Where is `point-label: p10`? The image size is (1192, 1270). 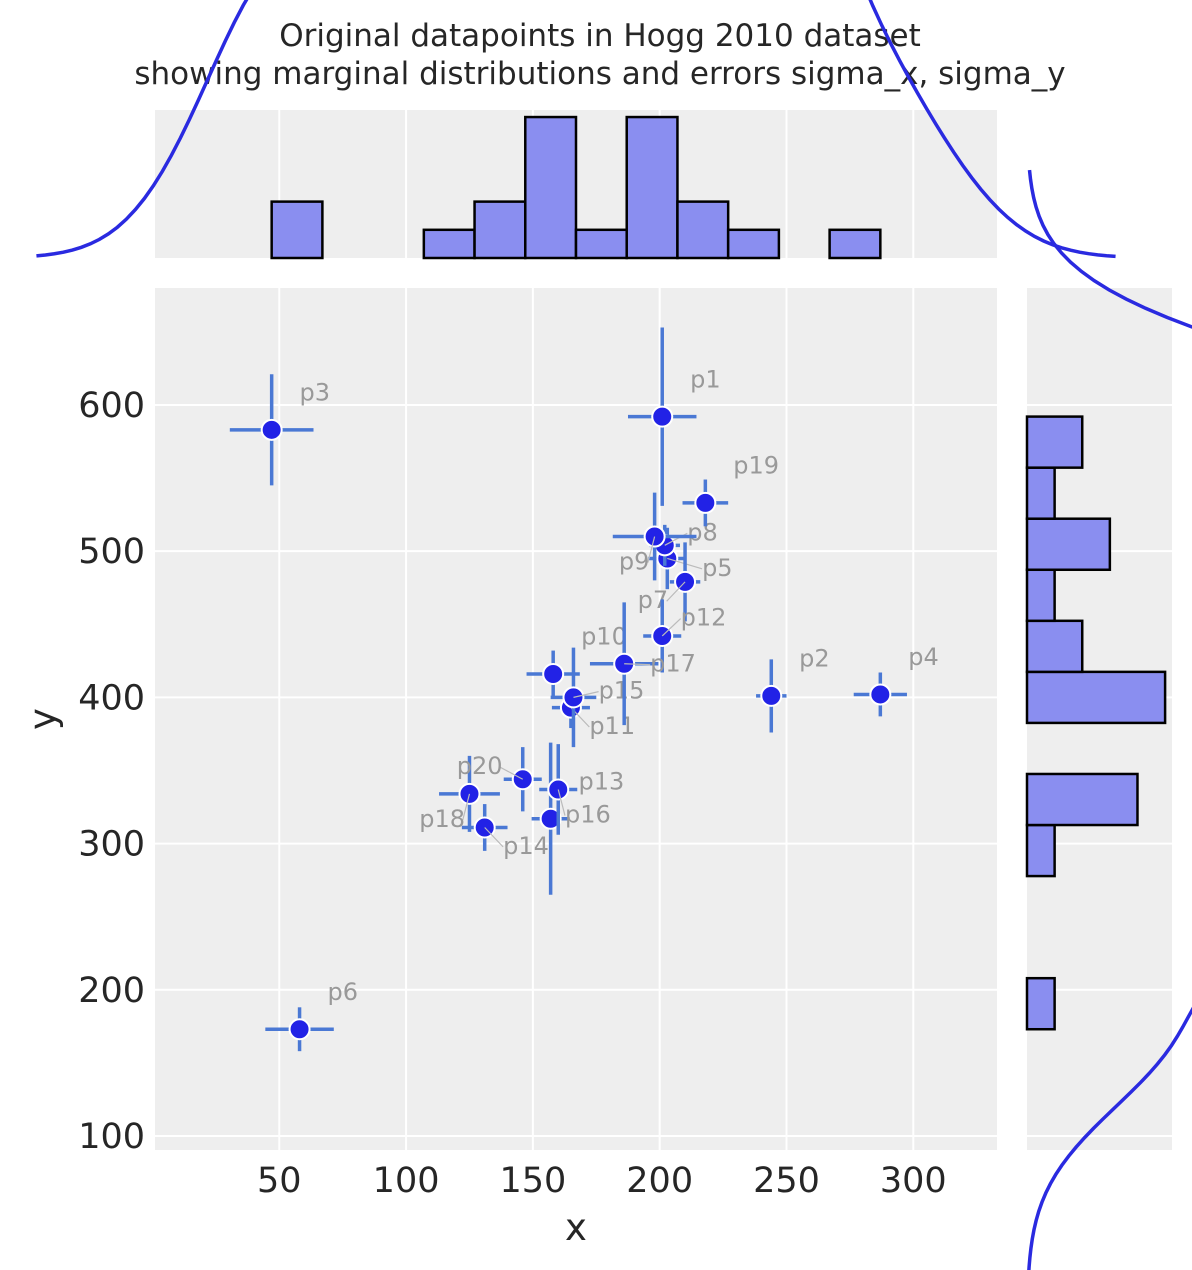 point-label: p10 is located at coordinates (604, 637).